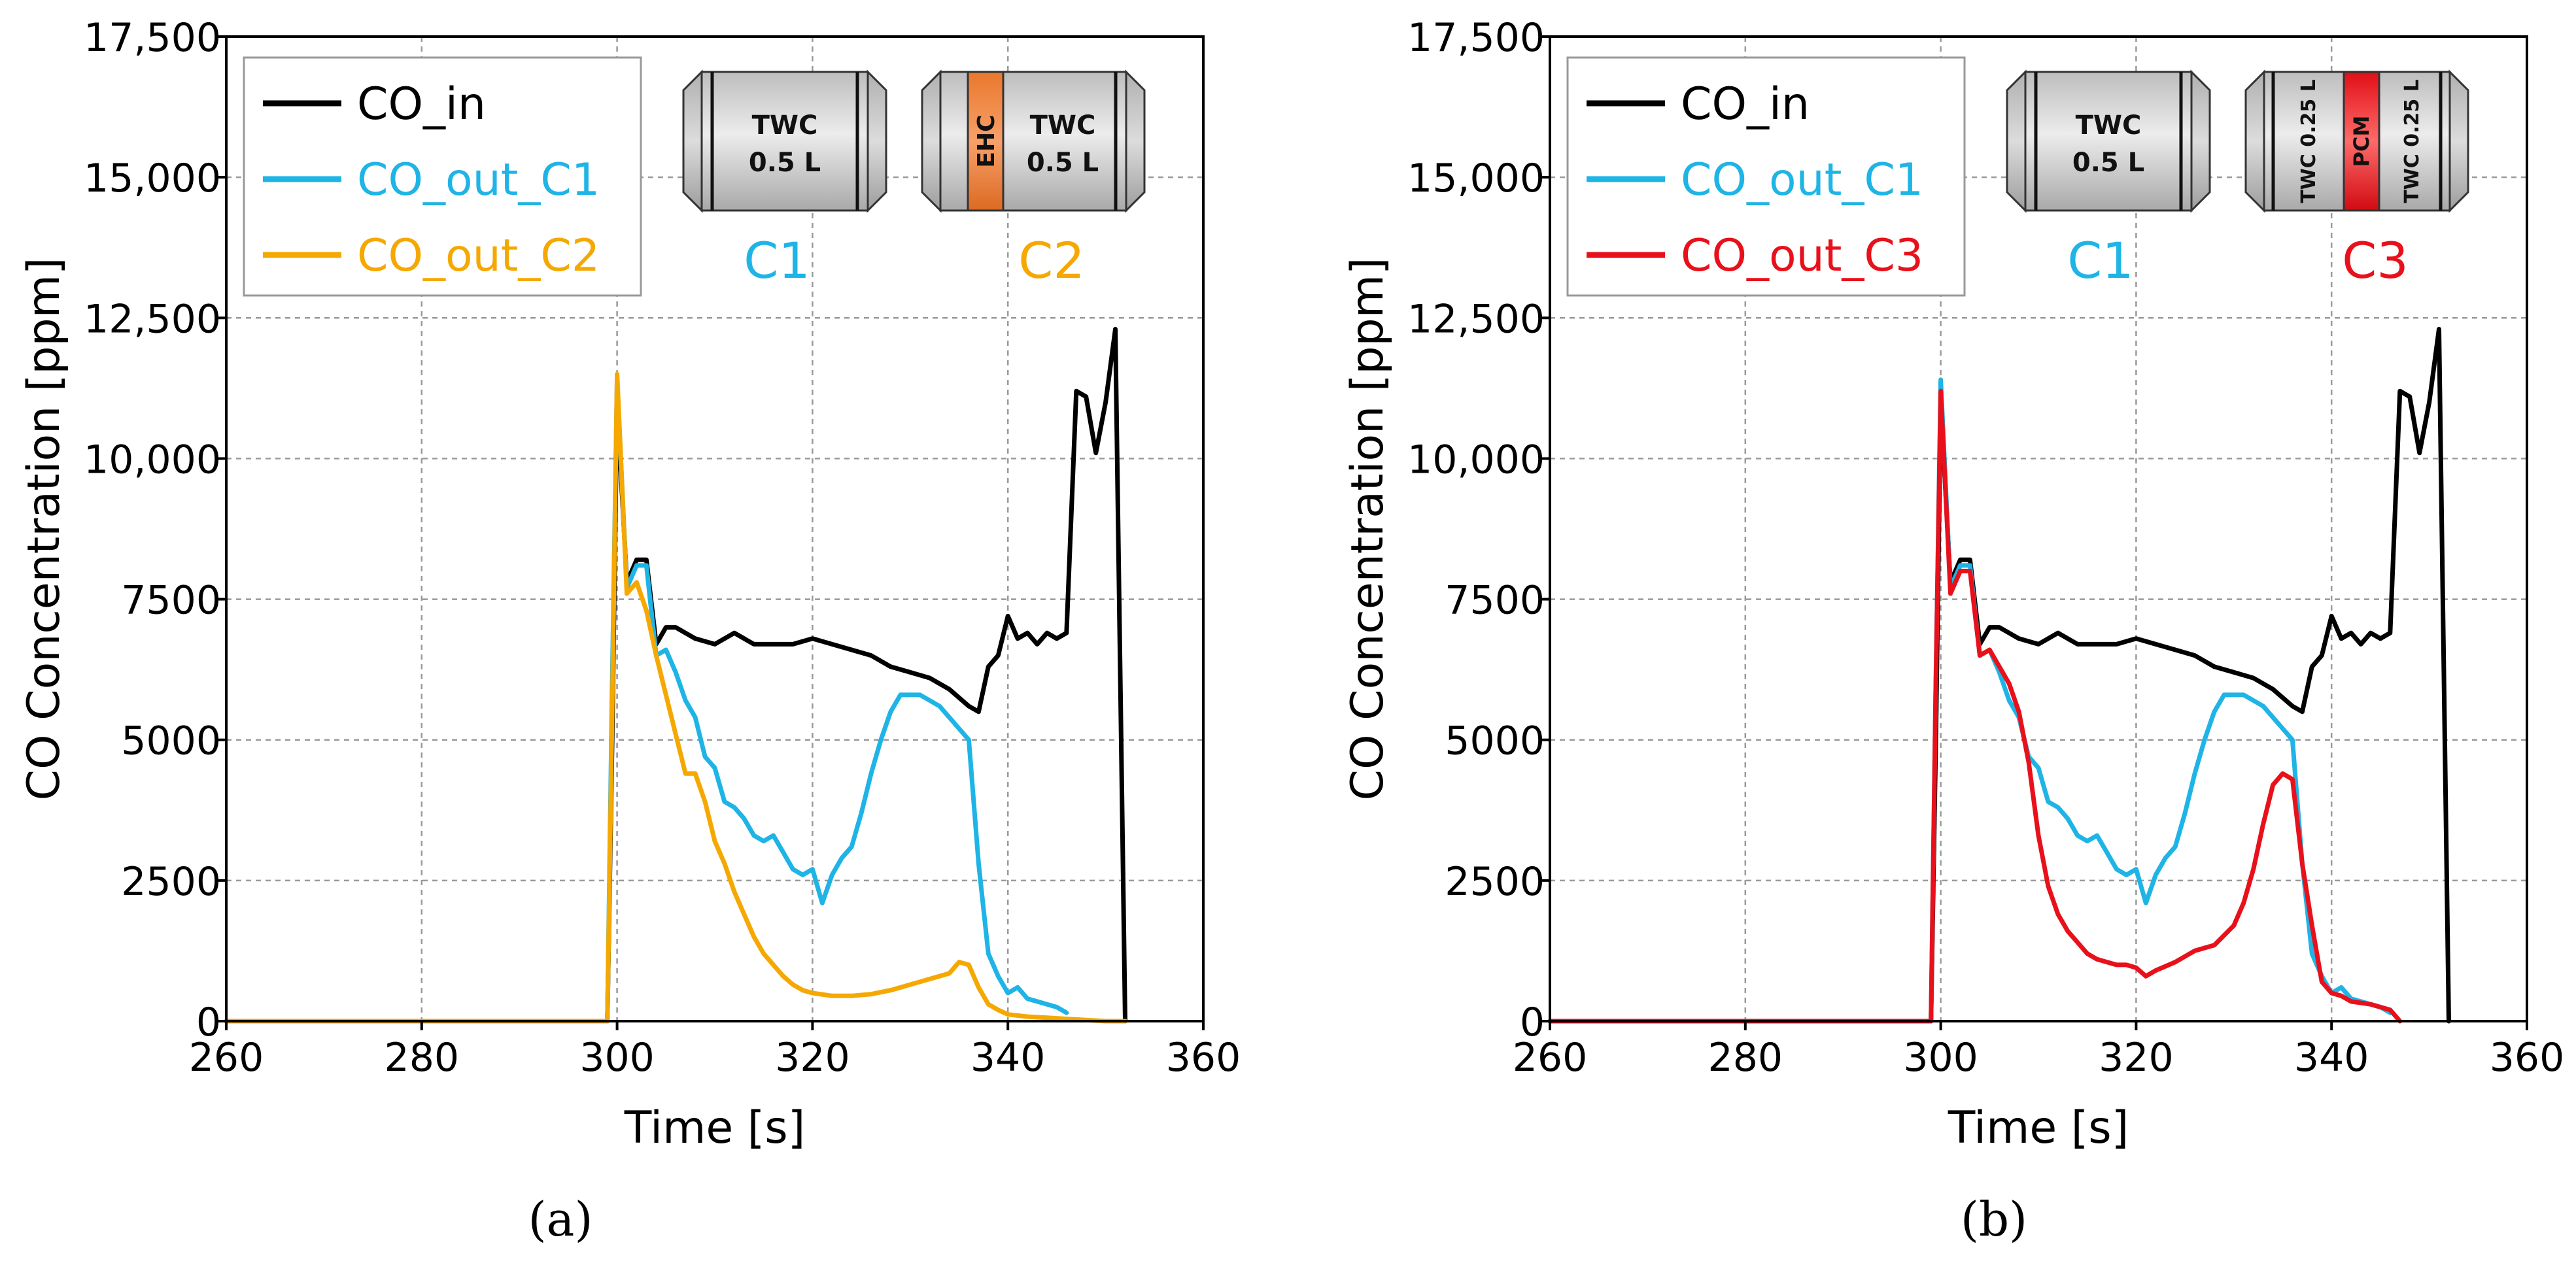 This screenshot has width=2576, height=1265. I want to click on legend-label-co-out-c3-b: CO_out_C3, so click(1802, 256).